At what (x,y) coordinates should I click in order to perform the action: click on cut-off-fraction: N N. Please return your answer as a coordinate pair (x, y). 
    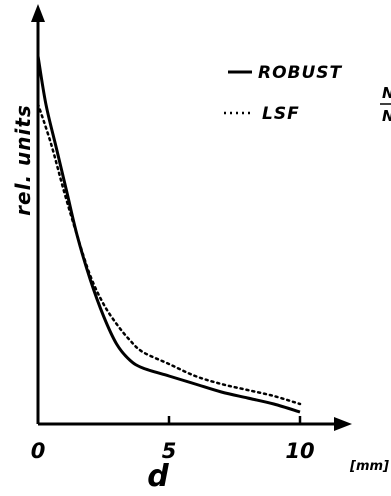
    Looking at the image, I should click on (385, 104).